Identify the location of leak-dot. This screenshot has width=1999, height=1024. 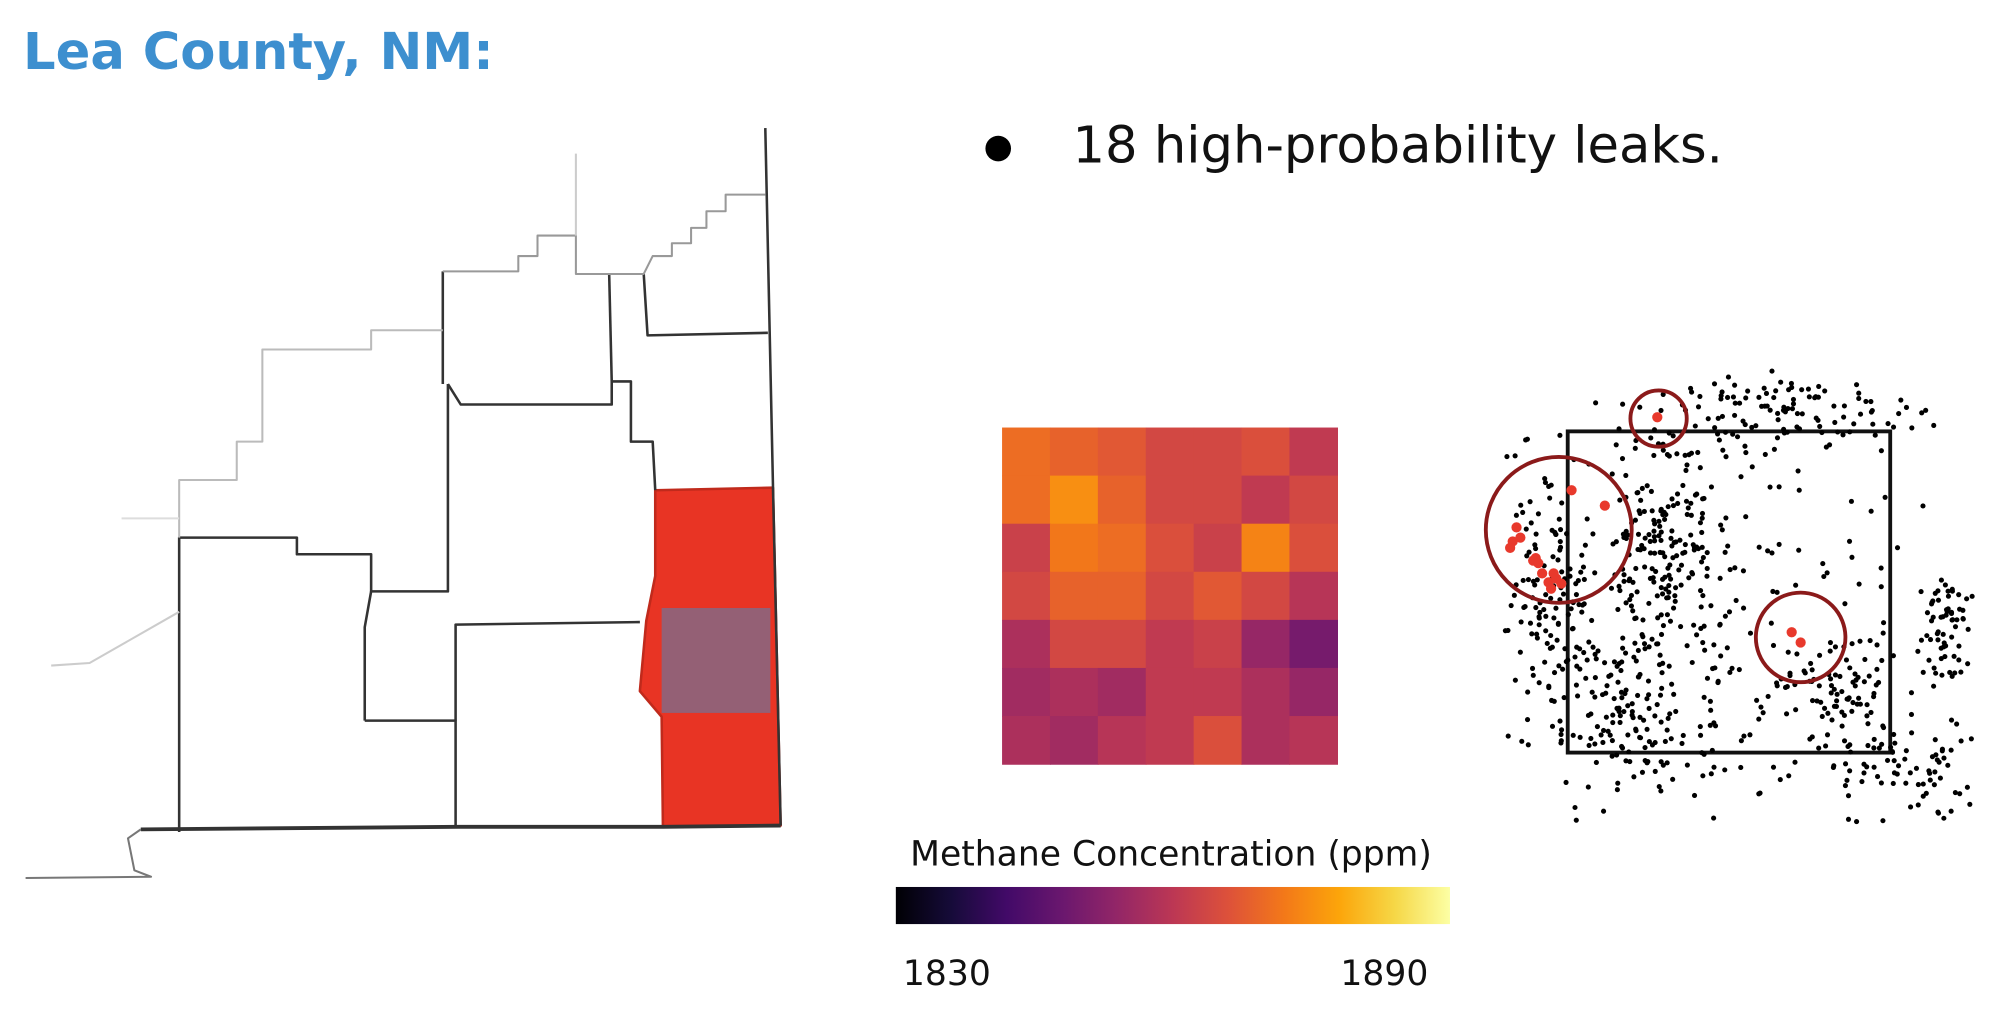
(1657, 417).